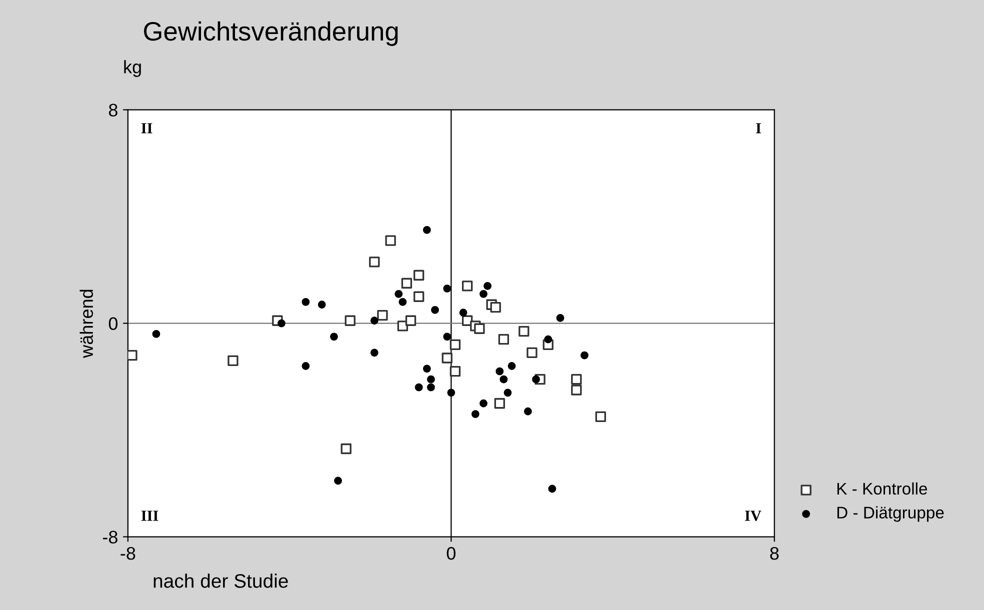 This screenshot has height=610, width=984. Describe the element at coordinates (753, 515) in the screenshot. I see `annotation: IV` at that location.